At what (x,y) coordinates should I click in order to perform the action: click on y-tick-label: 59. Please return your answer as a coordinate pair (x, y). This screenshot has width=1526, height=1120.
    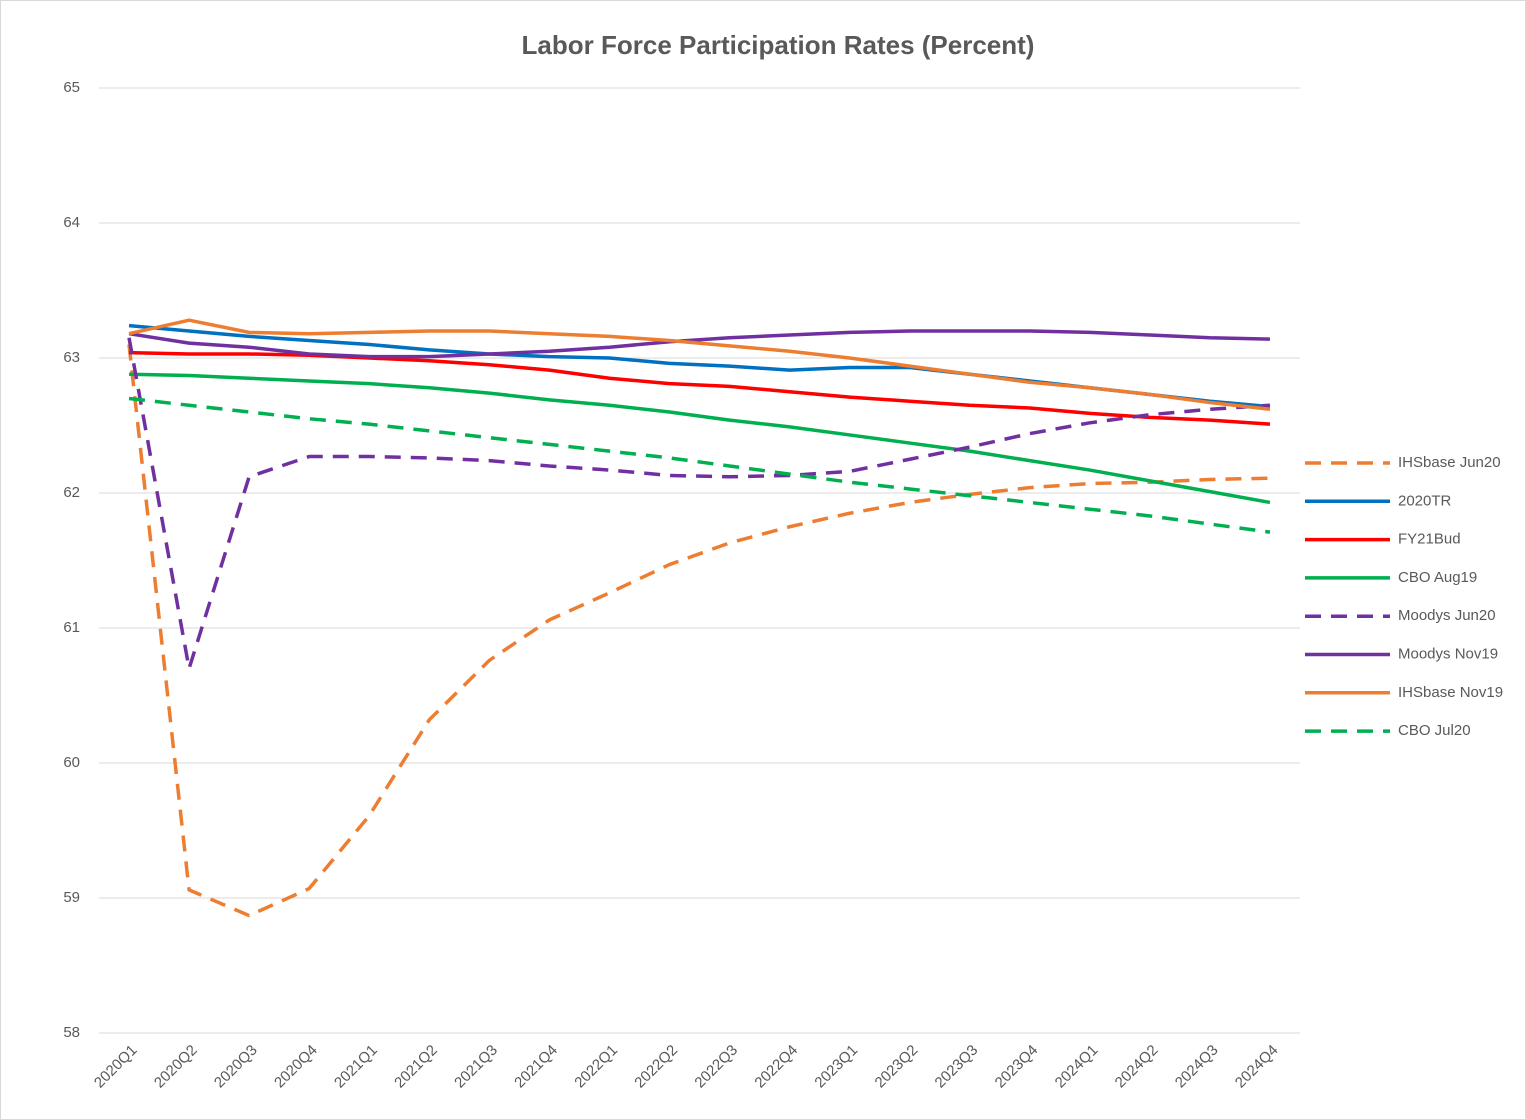
    Looking at the image, I should click on (71, 897).